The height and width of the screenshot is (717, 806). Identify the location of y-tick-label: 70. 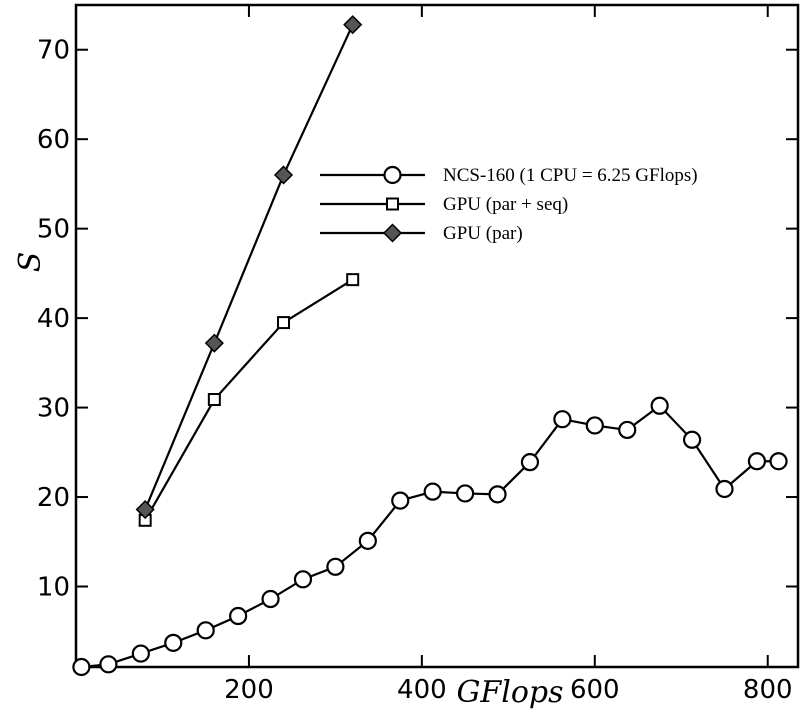
(53, 51).